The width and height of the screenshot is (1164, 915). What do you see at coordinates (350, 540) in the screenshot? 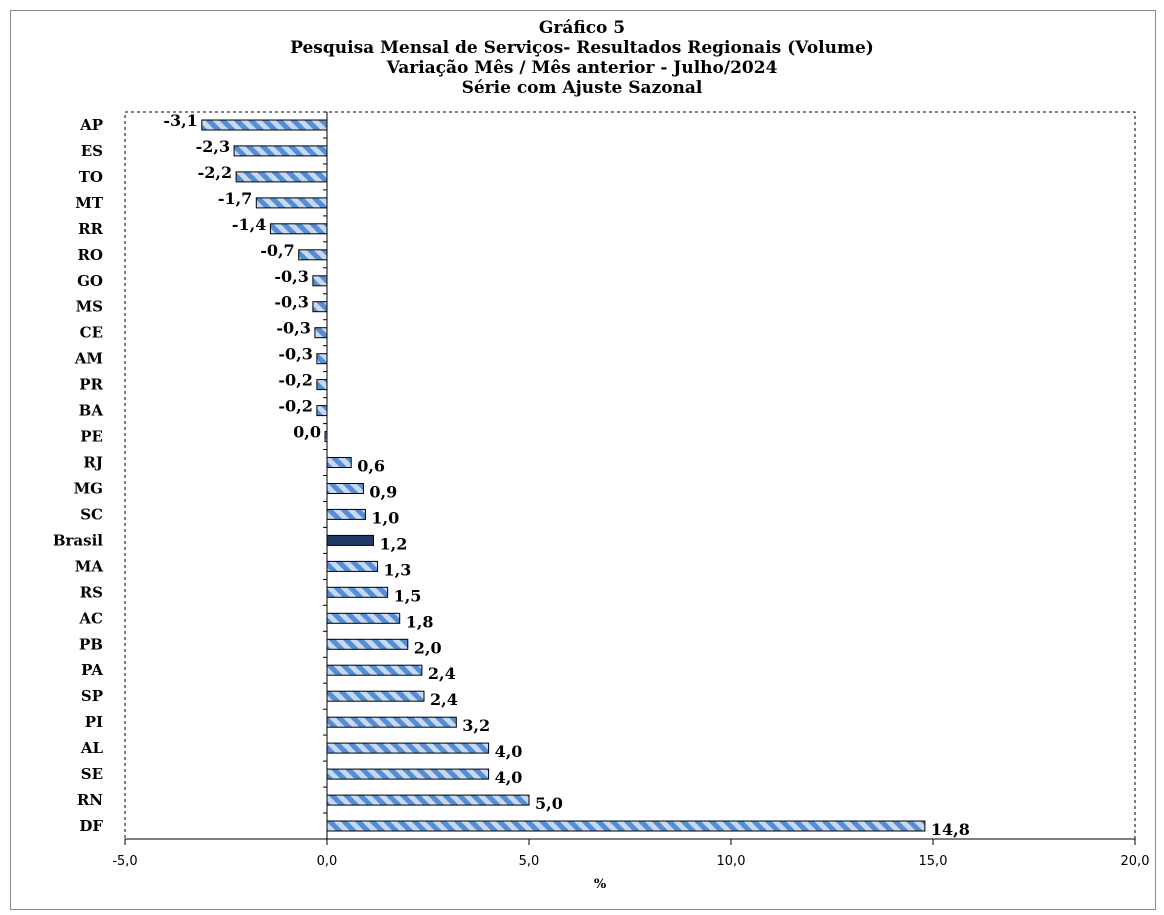
I see `bar-brasil` at bounding box center [350, 540].